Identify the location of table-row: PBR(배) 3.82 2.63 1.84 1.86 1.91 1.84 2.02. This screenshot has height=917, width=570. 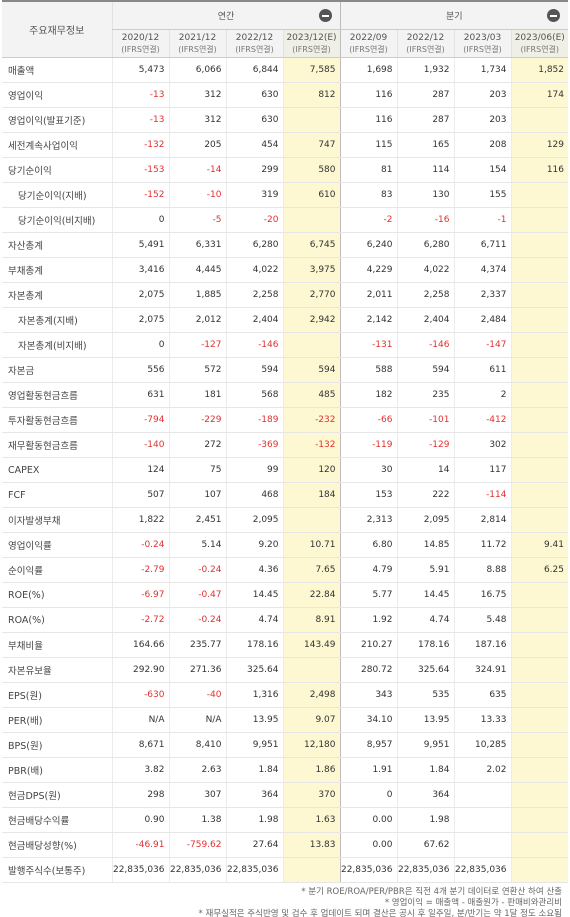
(285, 770).